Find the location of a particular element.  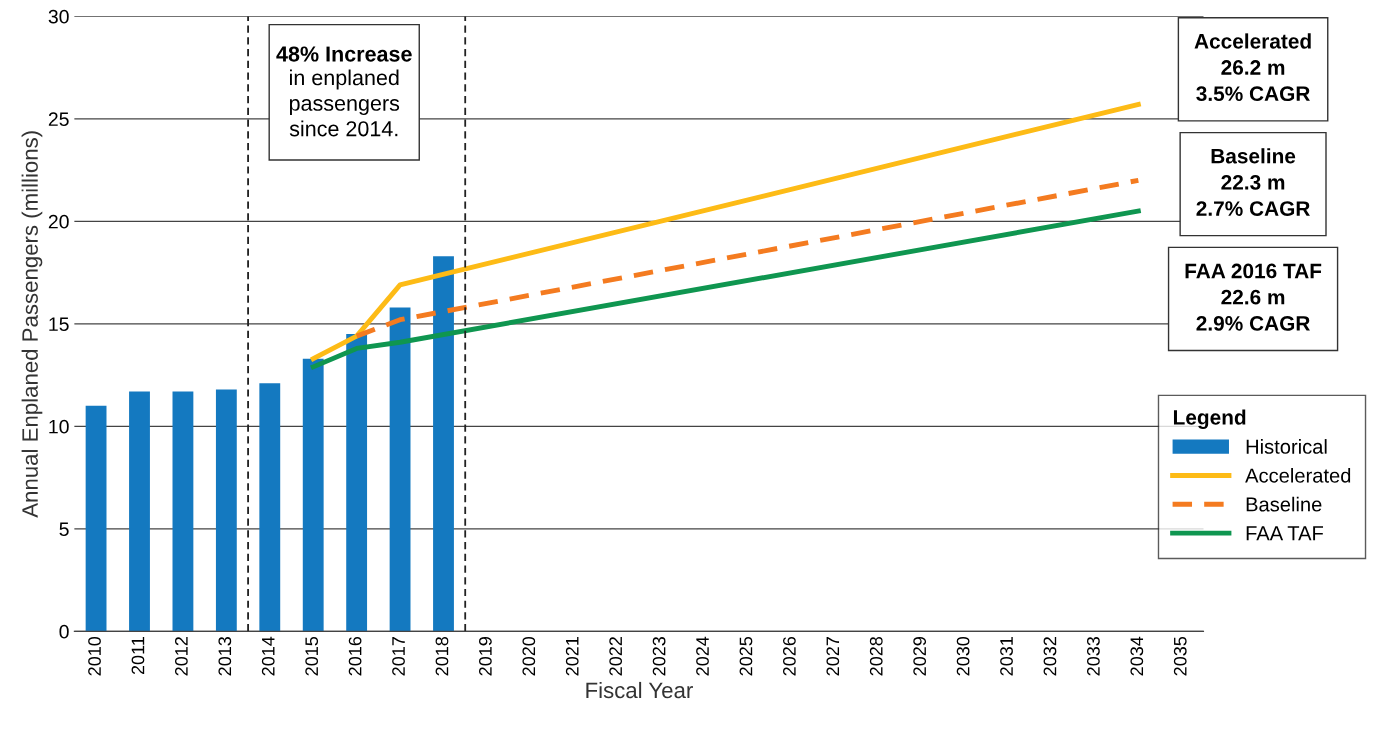

x-tick-label: 2028 is located at coordinates (876, 656).